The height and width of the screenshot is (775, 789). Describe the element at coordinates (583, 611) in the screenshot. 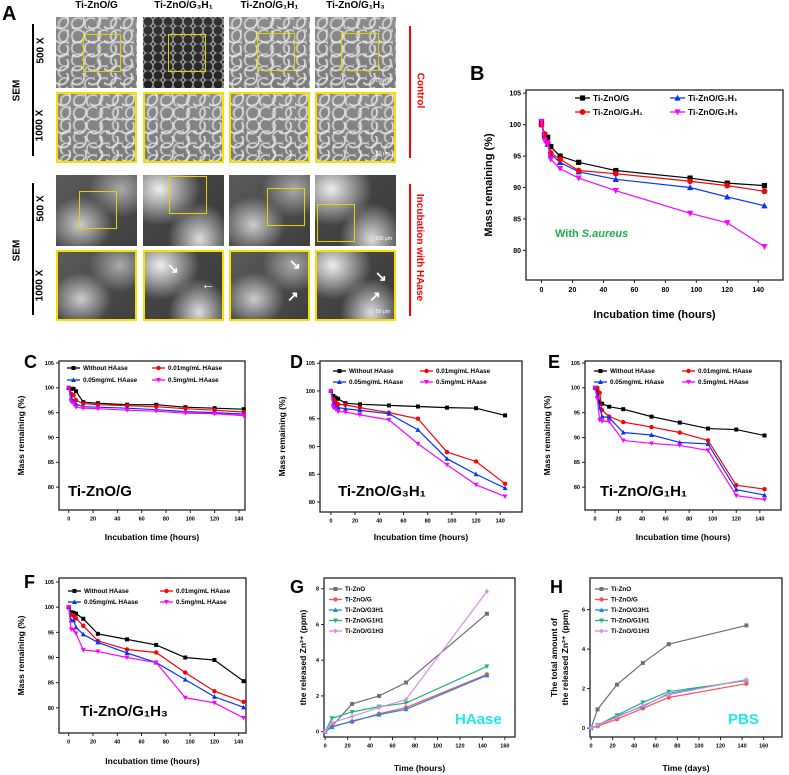

I see `y-tick-label: 6` at that location.